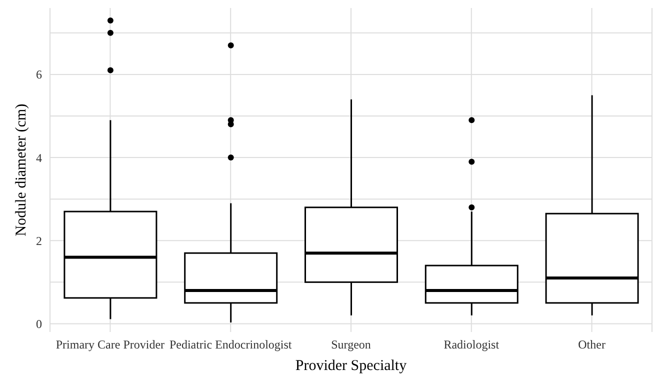 The image size is (666, 384). I want to click on x-tick-label: Other, so click(592, 345).